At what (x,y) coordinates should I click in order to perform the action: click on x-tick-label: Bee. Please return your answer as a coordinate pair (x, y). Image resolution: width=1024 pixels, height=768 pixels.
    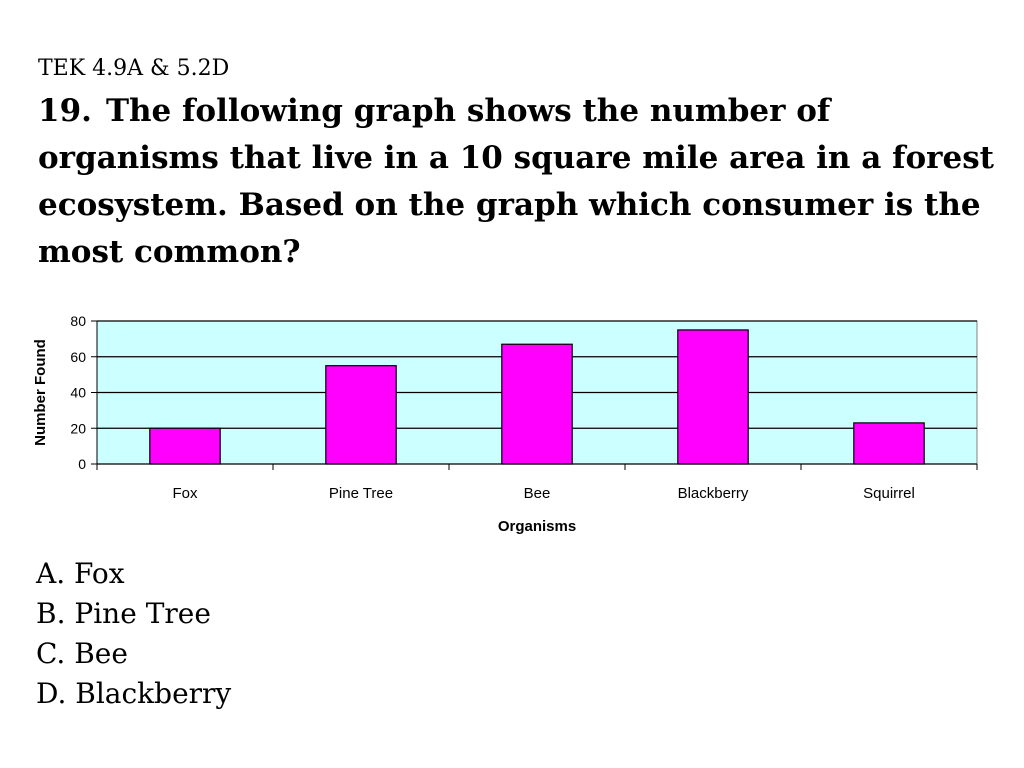
    Looking at the image, I should click on (537, 493).